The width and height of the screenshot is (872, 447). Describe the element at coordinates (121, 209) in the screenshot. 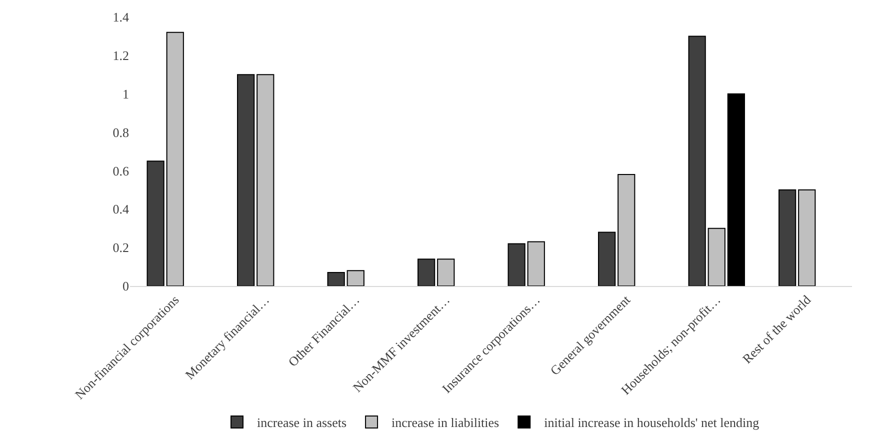

I see `y-tick-label: 0.4` at that location.